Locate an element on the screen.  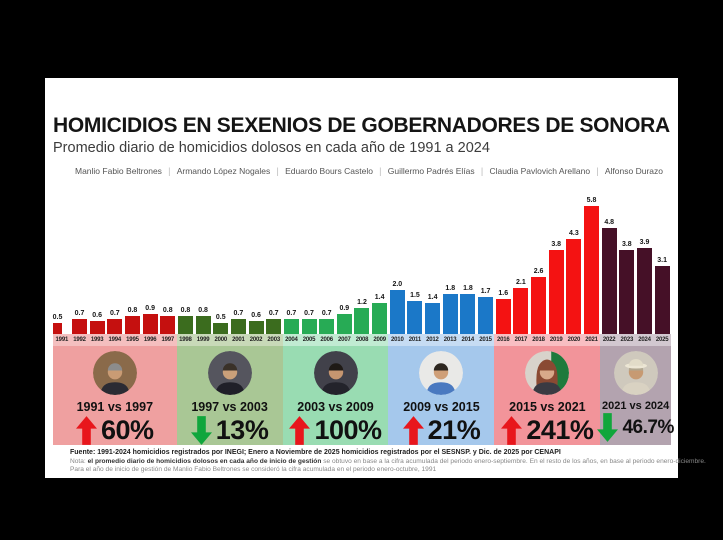
bar-slot-2022: 4.8 is located at coordinates (609, 259).